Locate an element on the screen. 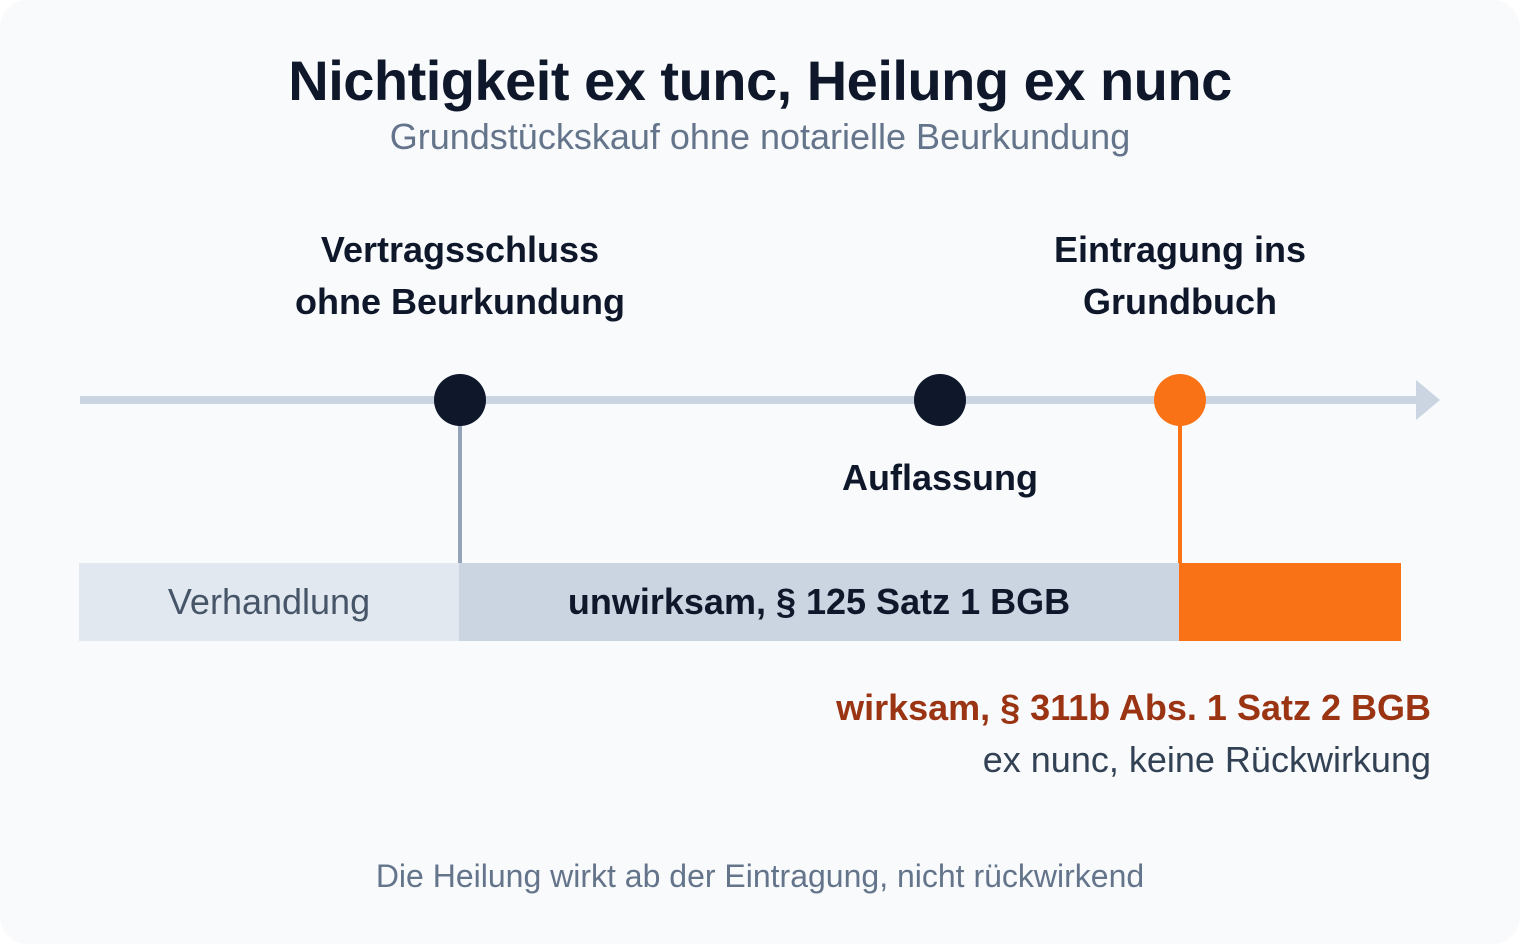  event-label-vertragsschluss-line1: Vertragsschluss is located at coordinates (460, 249).